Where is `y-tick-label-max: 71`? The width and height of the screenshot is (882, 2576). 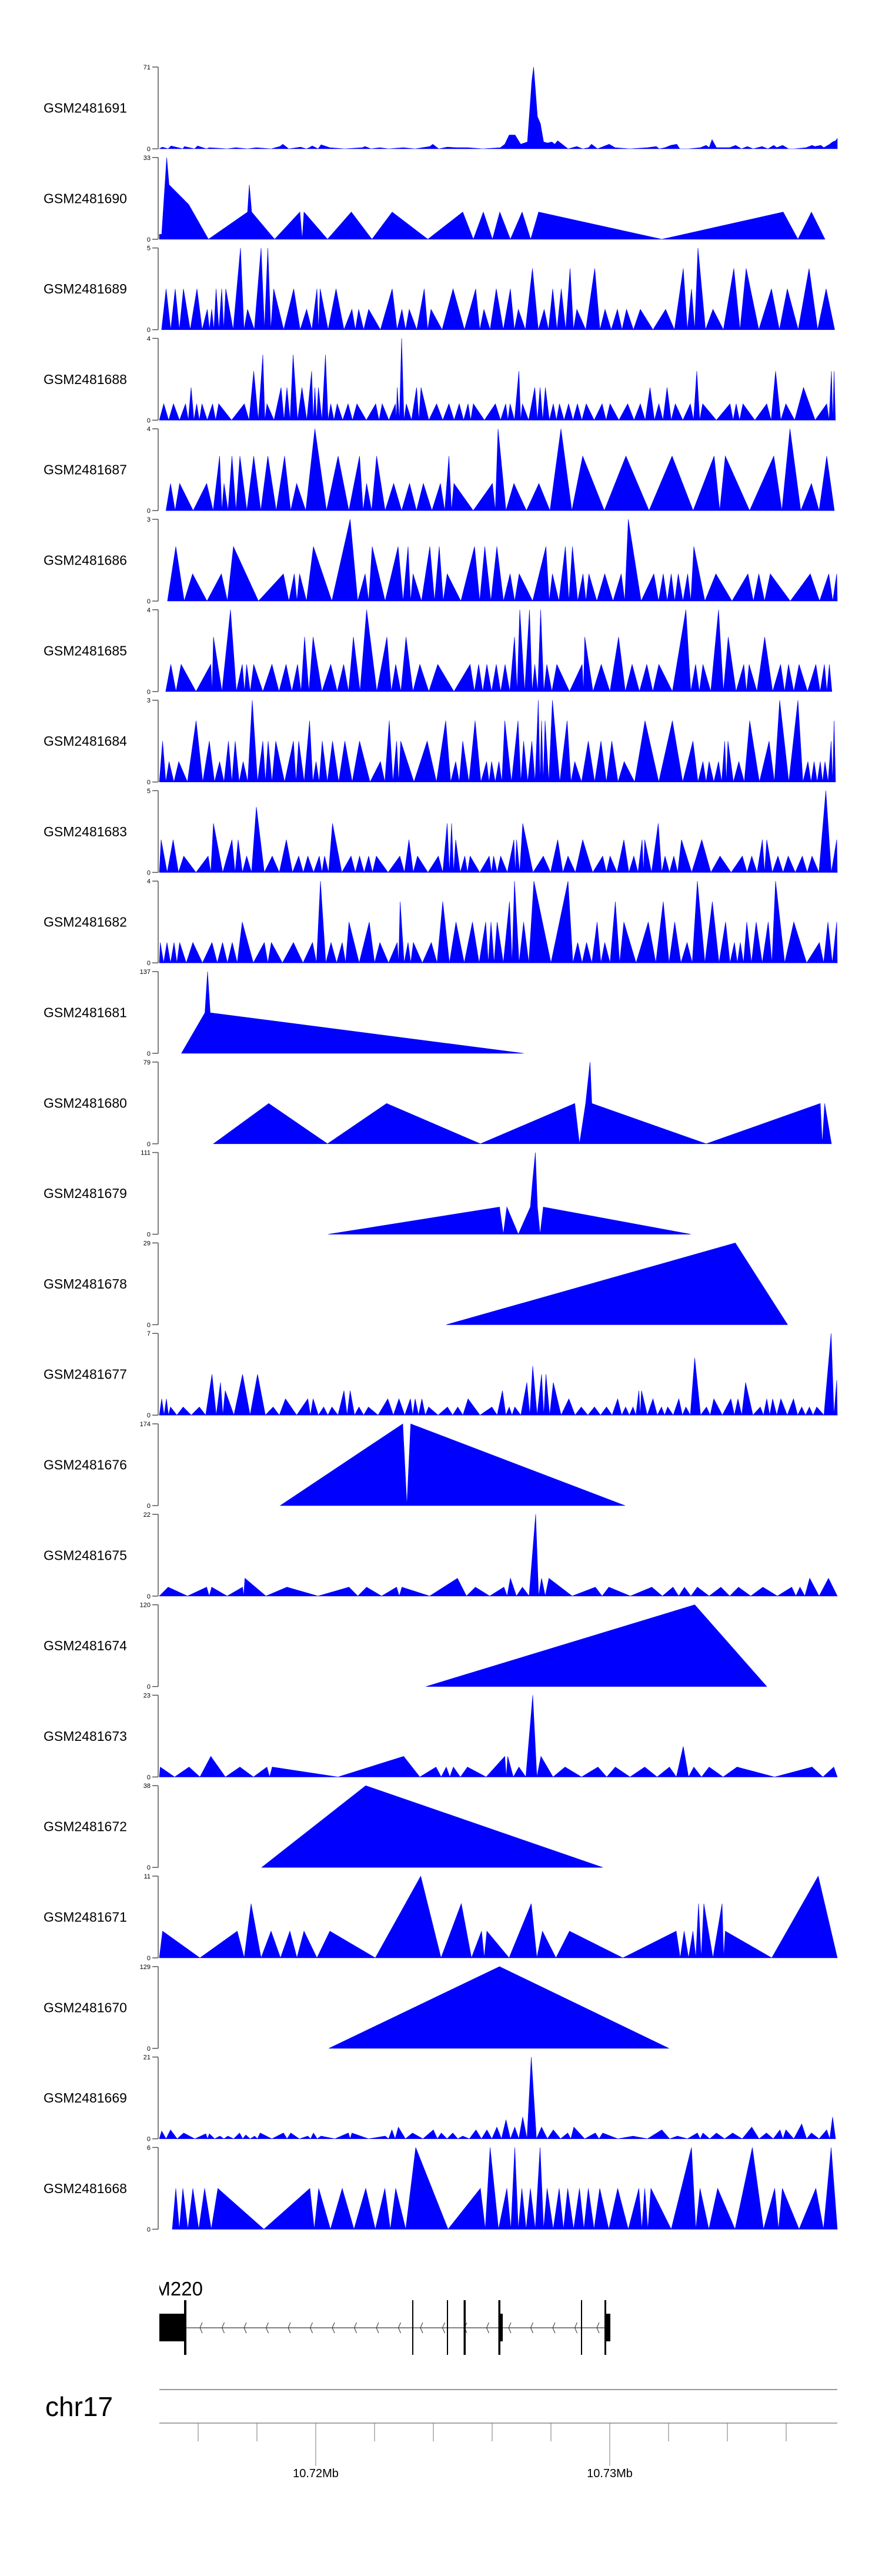
y-tick-label-max: 71 is located at coordinates (147, 67).